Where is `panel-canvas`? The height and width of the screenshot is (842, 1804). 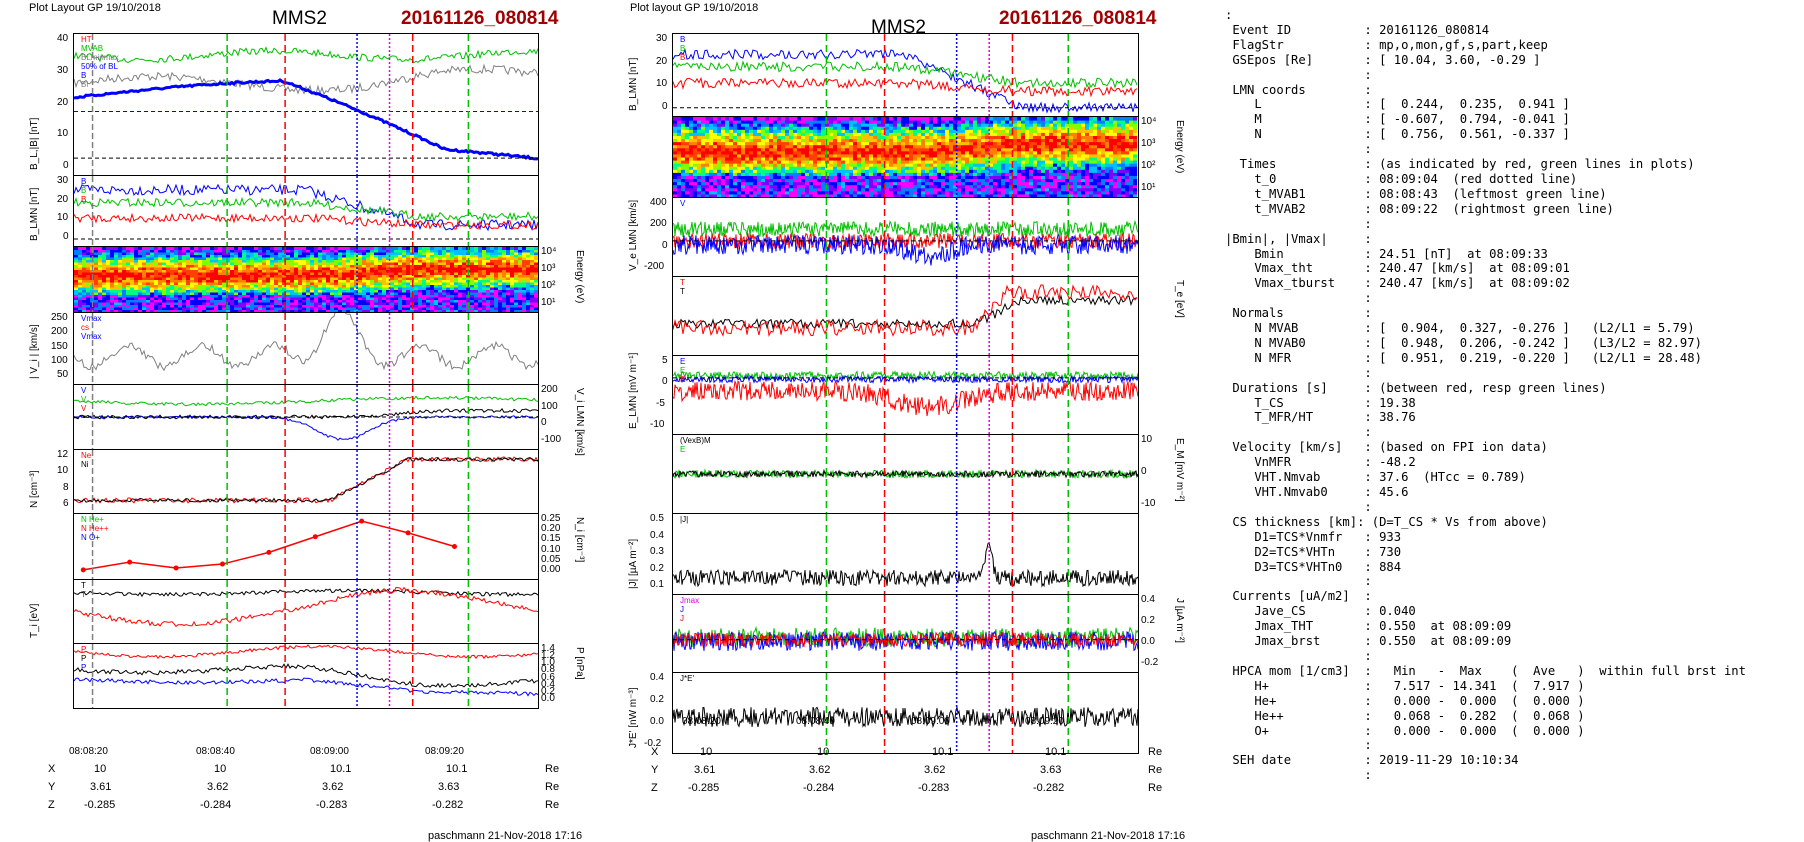 panel-canvas is located at coordinates (306, 417).